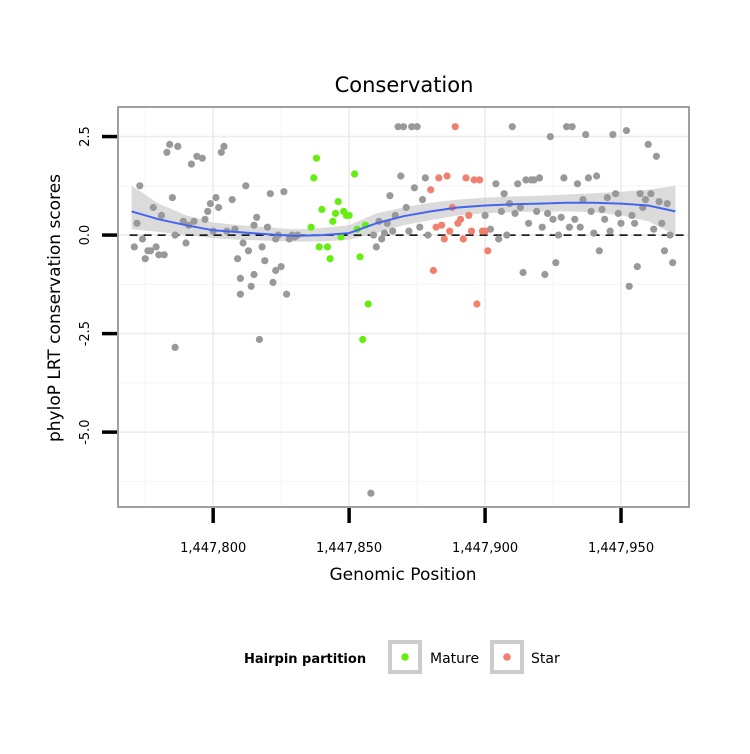 The width and height of the screenshot is (750, 754). I want to click on legend-entry-mature: Mature, so click(433, 657).